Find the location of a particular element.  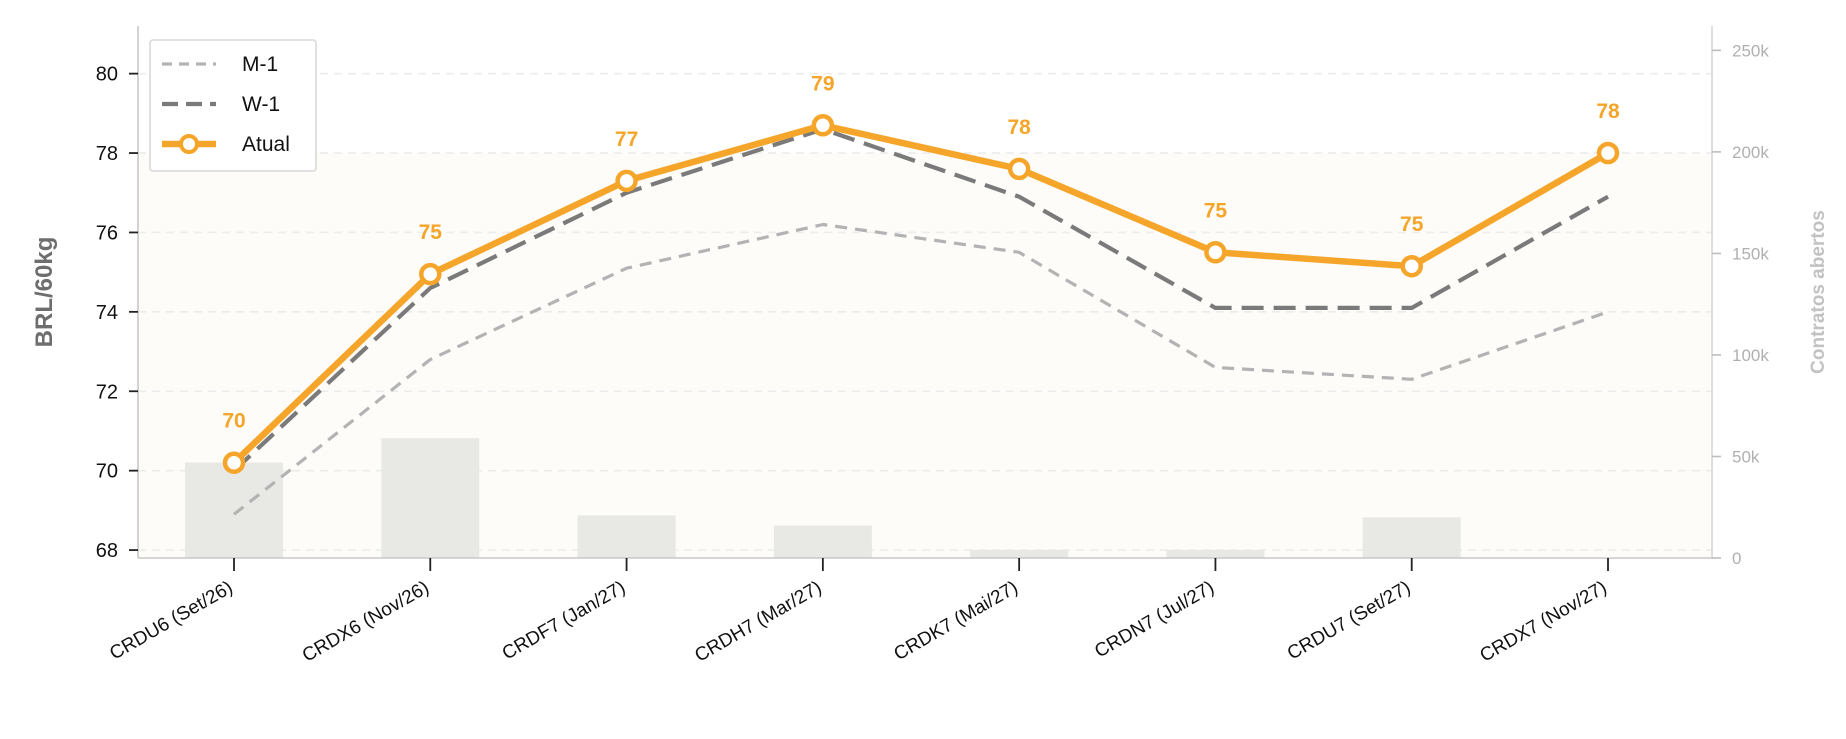

x-tick-label: CRDF7 (Jan/27) is located at coordinates (564, 620).